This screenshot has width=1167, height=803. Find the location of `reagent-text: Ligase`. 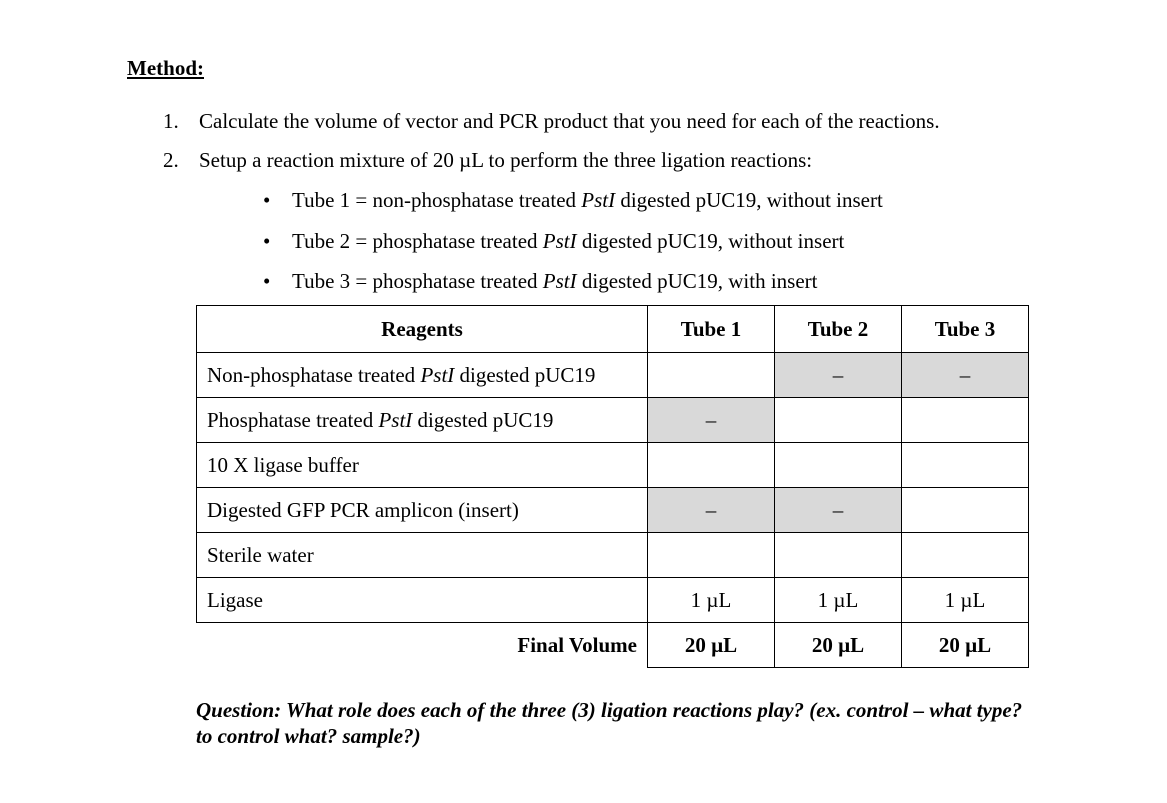

reagent-text: Ligase is located at coordinates (235, 599).